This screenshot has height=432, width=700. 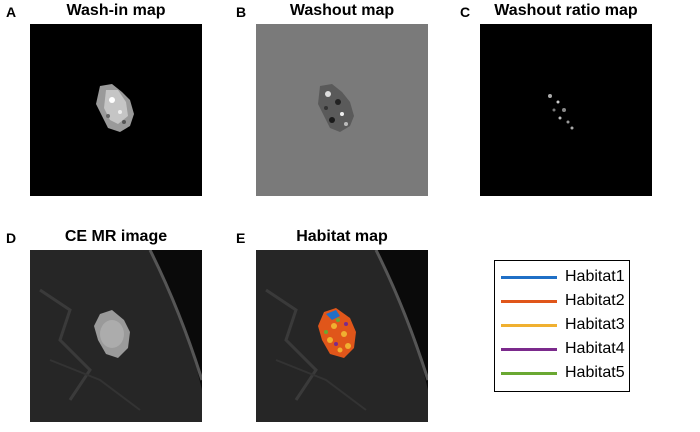 I want to click on panel-a-letter: A, so click(x=11, y=12).